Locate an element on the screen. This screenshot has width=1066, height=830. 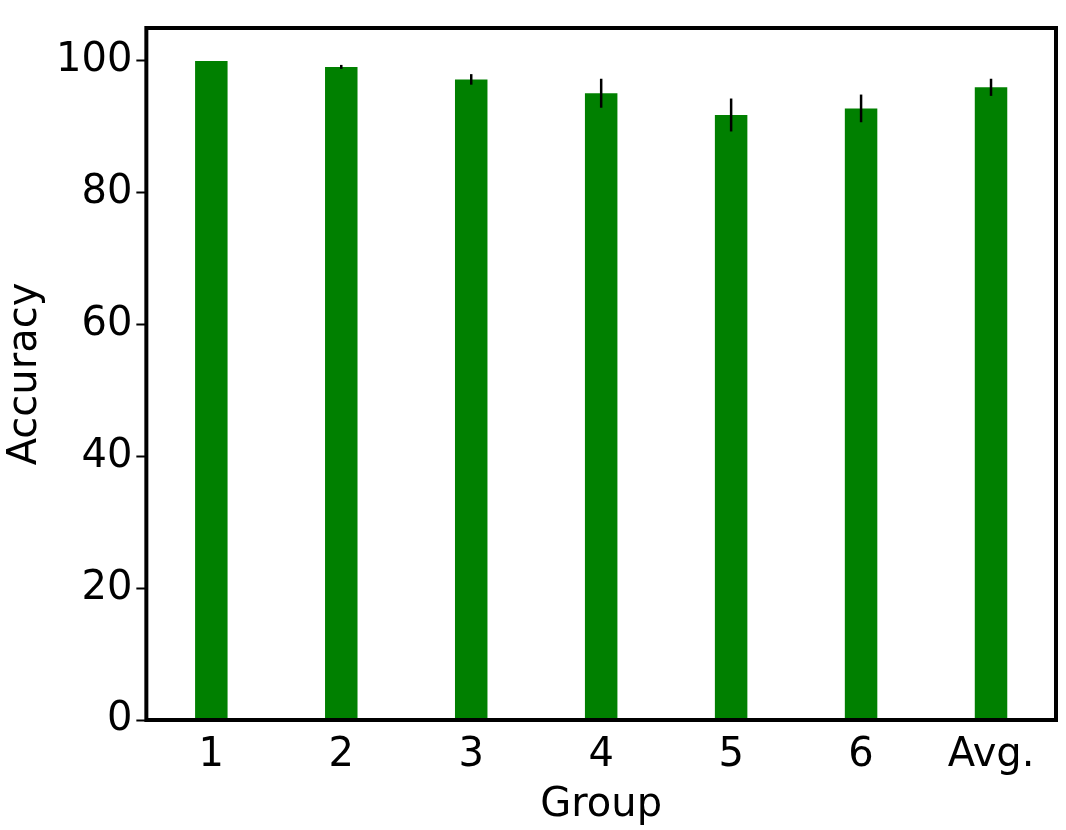
y-tick-label: 20 is located at coordinates (107, 584).